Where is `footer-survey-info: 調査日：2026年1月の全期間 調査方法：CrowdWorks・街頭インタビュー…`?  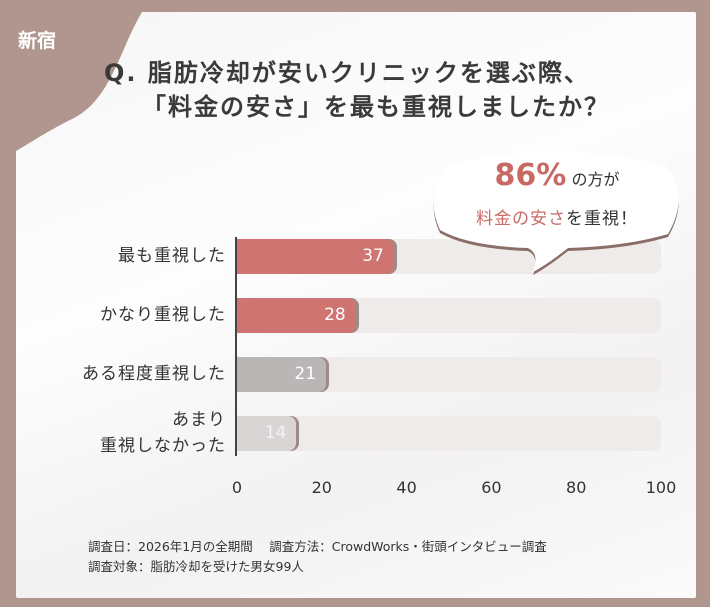 footer-survey-info: 調査日：2026年1月の全期間 調査方法：CrowdWorks・街頭インタビュー… is located at coordinates (317, 546).